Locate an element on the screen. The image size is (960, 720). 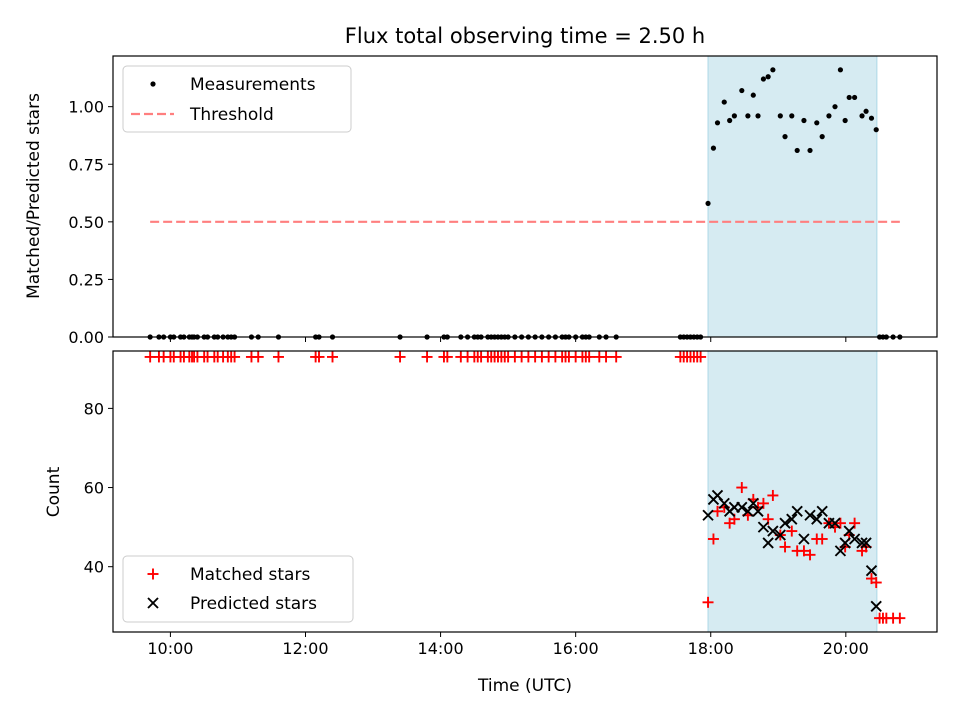
observing-window-shade is located at coordinates (792, 196).